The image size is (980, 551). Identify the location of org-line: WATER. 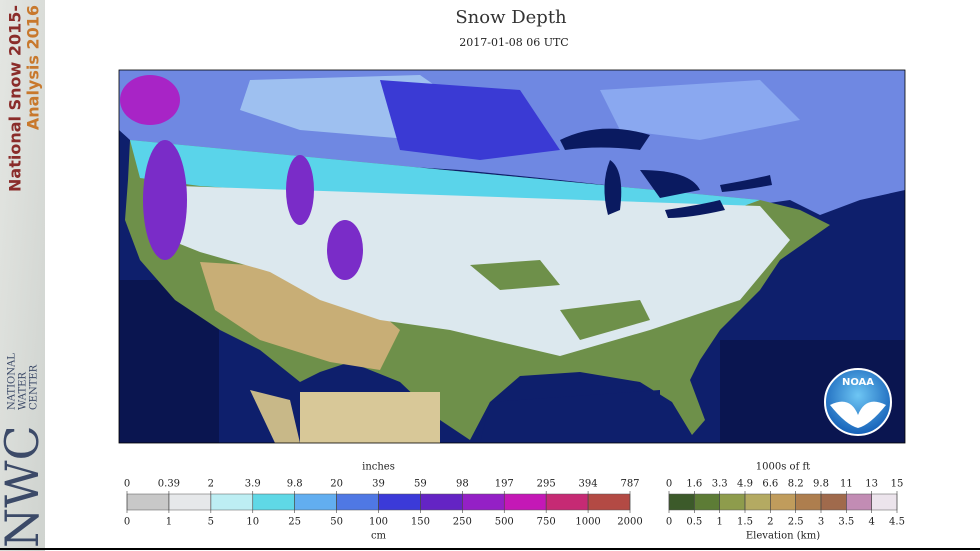
(23, 391).